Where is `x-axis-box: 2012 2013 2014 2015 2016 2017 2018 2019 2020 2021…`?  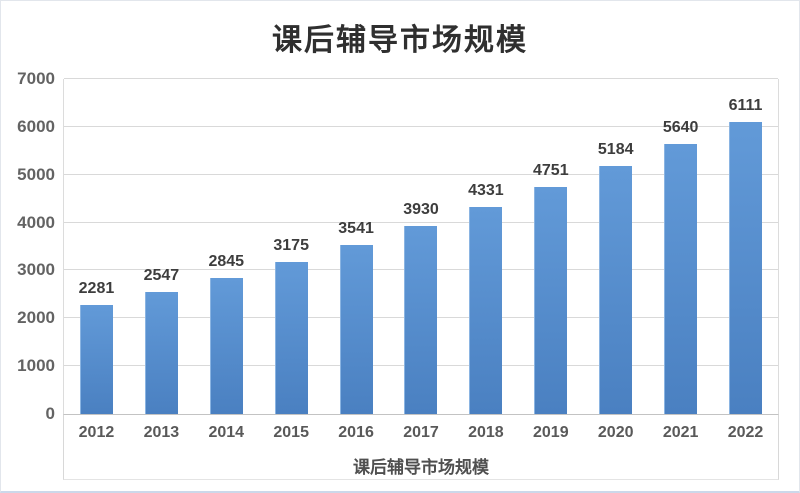
x-axis-box: 2012 2013 2014 2015 2016 2017 2018 2019 2020 2021… is located at coordinates (421, 447).